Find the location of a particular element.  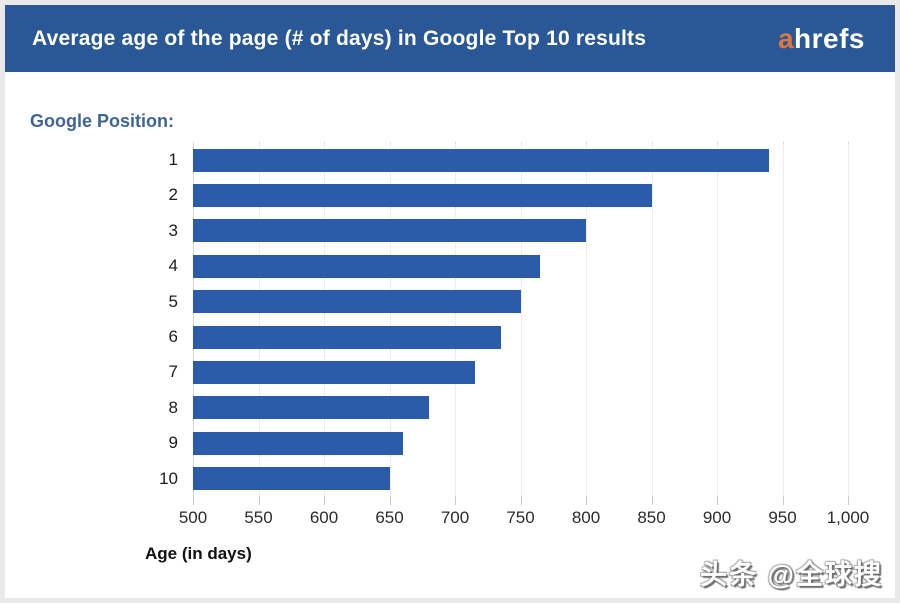

ahrefs-logo: ahrefs is located at coordinates (821, 39).